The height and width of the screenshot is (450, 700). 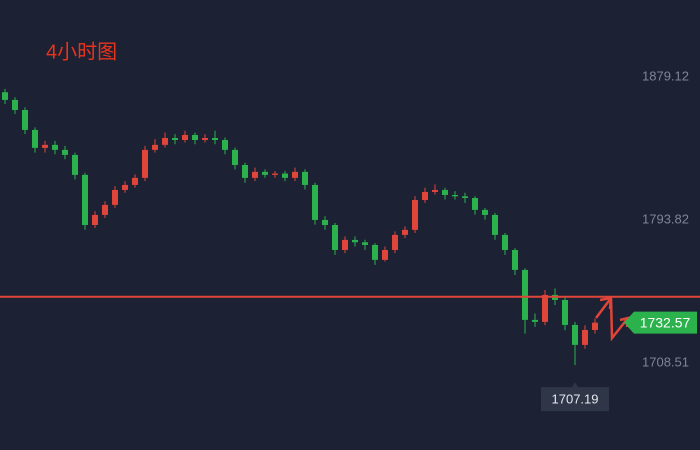 What do you see at coordinates (575, 399) in the screenshot?
I see `low-label: 1707.19` at bounding box center [575, 399].